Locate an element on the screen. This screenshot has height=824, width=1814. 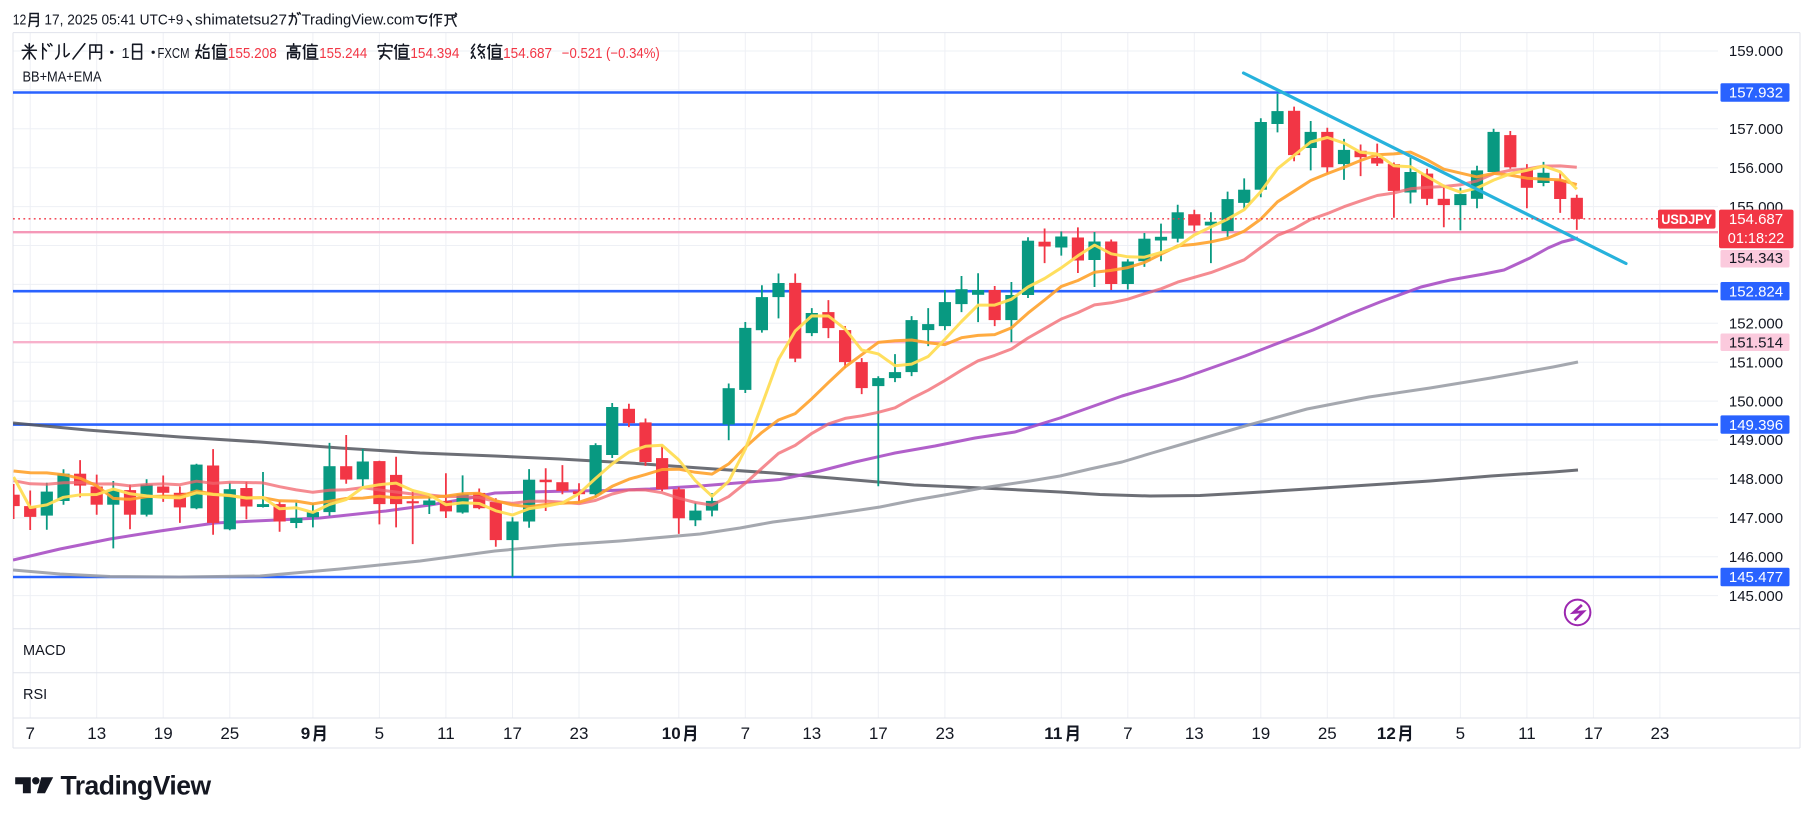
svg-text: 149.396 is located at coordinates (1756, 425).